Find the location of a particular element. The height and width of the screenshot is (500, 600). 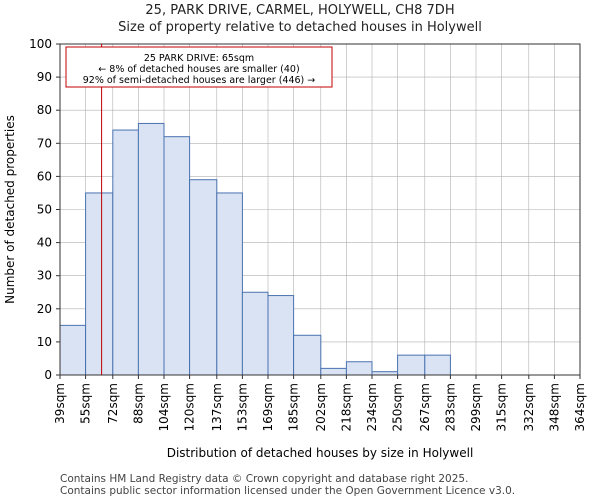

x-tick-label: 120sqm is located at coordinates (190, 407).